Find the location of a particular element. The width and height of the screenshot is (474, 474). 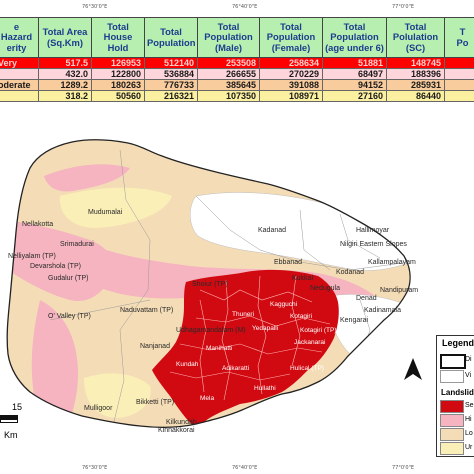

label-jackanarai: Jackanarai is located at coordinates (309, 342).